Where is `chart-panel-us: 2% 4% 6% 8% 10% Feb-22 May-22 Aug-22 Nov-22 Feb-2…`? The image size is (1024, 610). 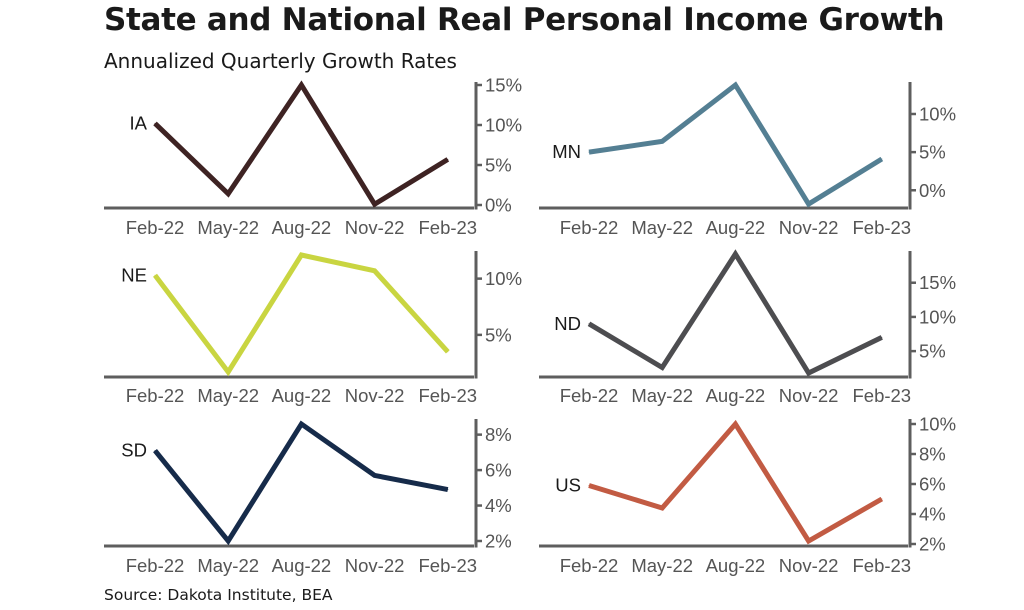 chart-panel-us: 2% 4% 6% 8% 10% Feb-22 May-22 Aug-22 Nov-22 Feb-2… is located at coordinates (747, 495).